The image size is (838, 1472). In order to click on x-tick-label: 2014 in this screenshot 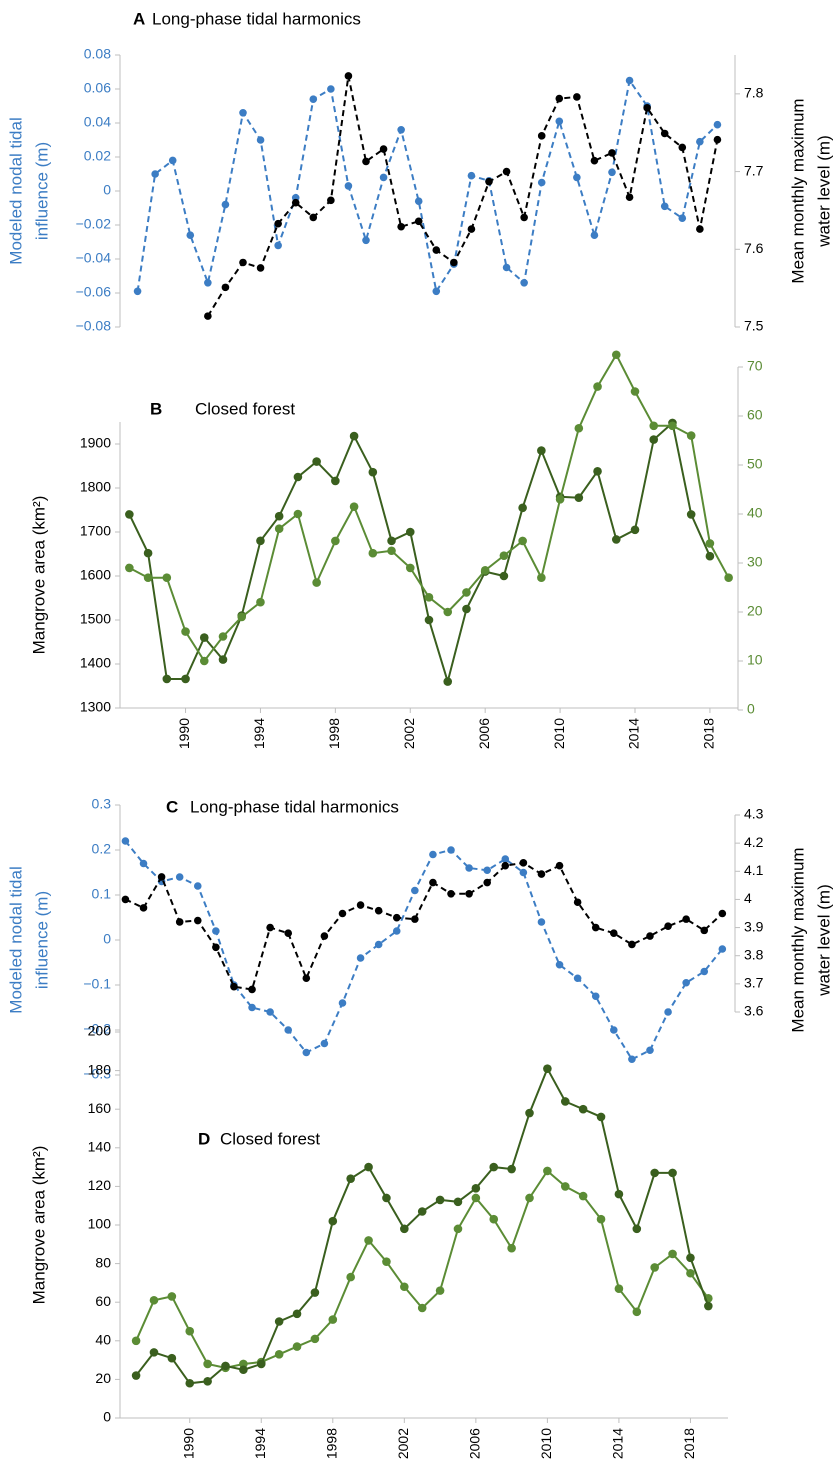, I will do `click(634, 733)`.